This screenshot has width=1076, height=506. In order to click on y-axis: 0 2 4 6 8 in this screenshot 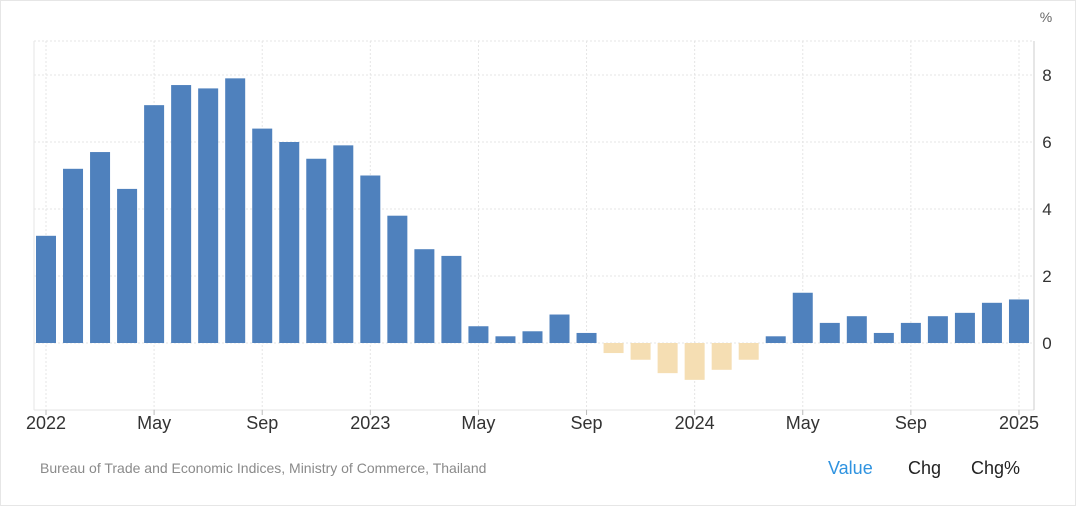, I will do `click(1042, 225)`.